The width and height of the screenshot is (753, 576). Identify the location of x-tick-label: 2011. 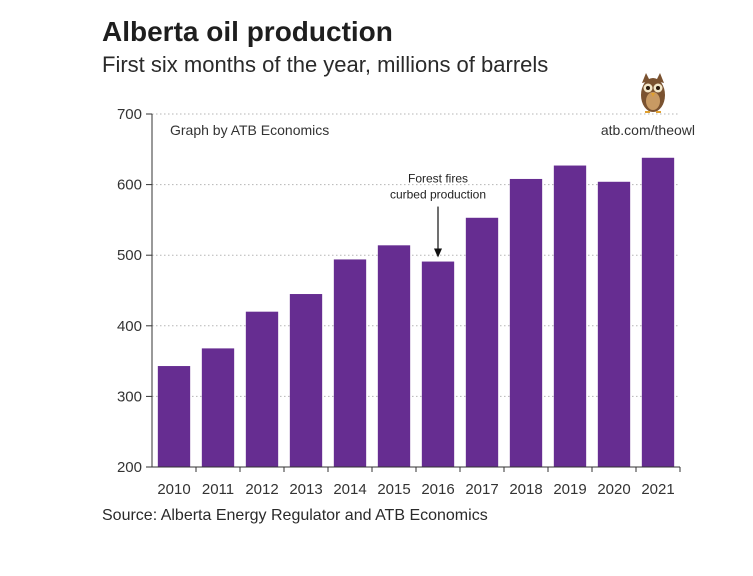
(218, 489).